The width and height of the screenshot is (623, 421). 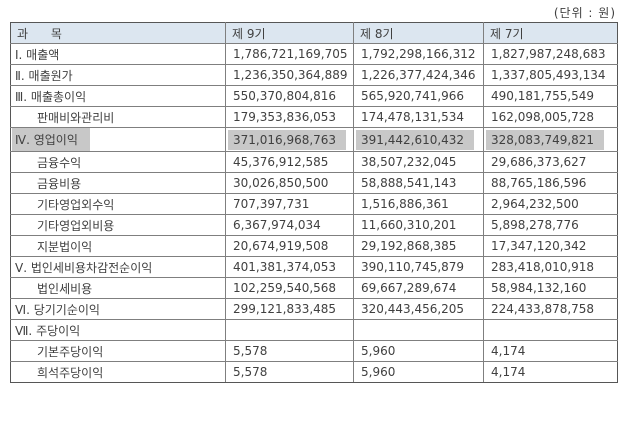 What do you see at coordinates (290, 75) in the screenshot?
I see `value-text: 1,236,350,364,889` at bounding box center [290, 75].